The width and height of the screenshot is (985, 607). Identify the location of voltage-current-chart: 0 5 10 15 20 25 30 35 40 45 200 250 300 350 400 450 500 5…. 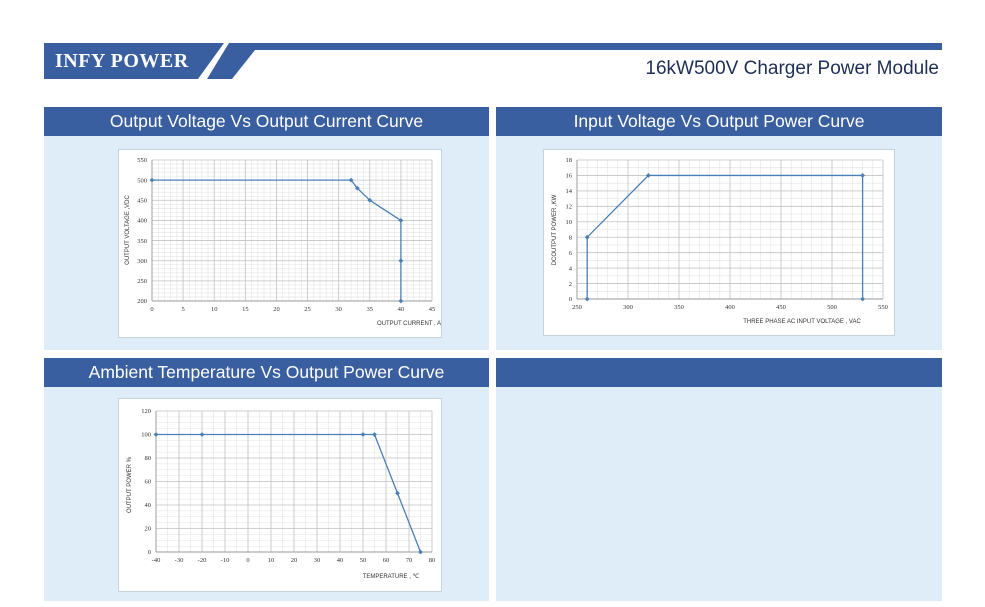
(283, 242).